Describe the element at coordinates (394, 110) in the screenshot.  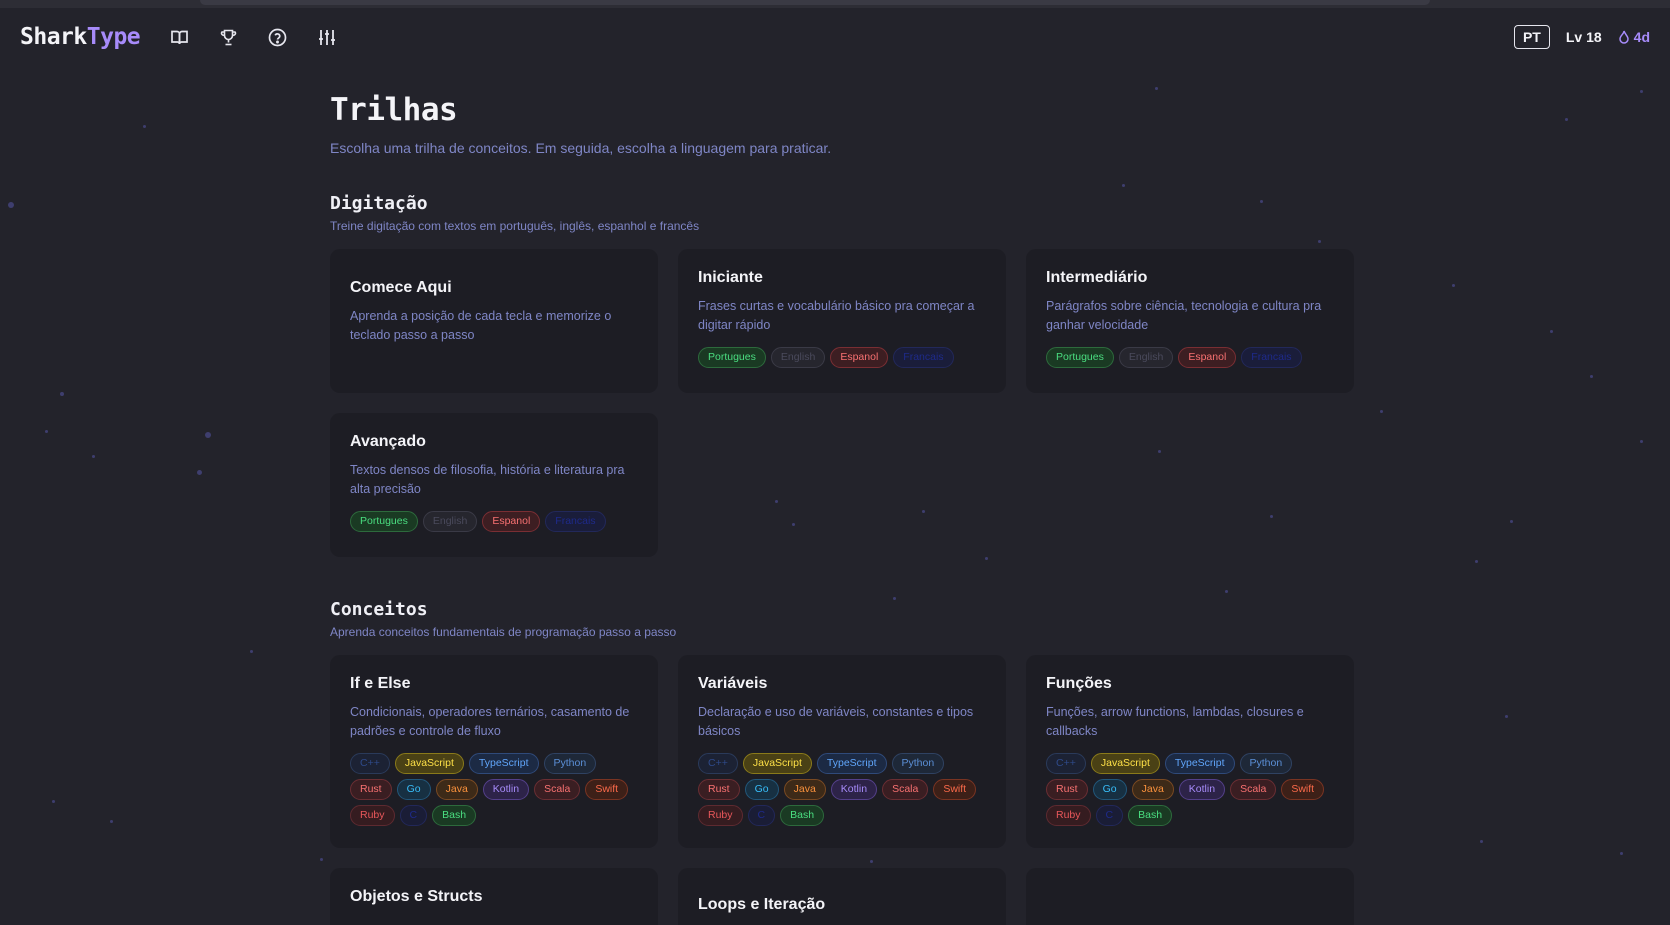
I see `page-title: Trilhas` at that location.